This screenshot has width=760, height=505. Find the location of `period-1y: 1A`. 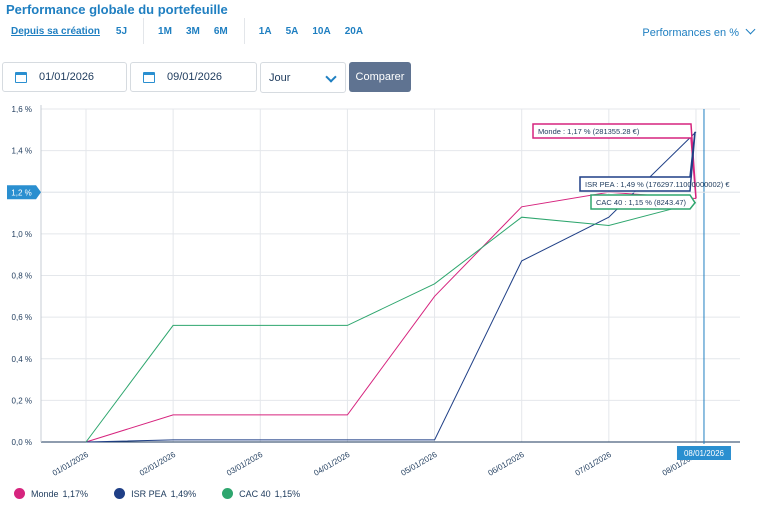

period-1y: 1A is located at coordinates (265, 31).